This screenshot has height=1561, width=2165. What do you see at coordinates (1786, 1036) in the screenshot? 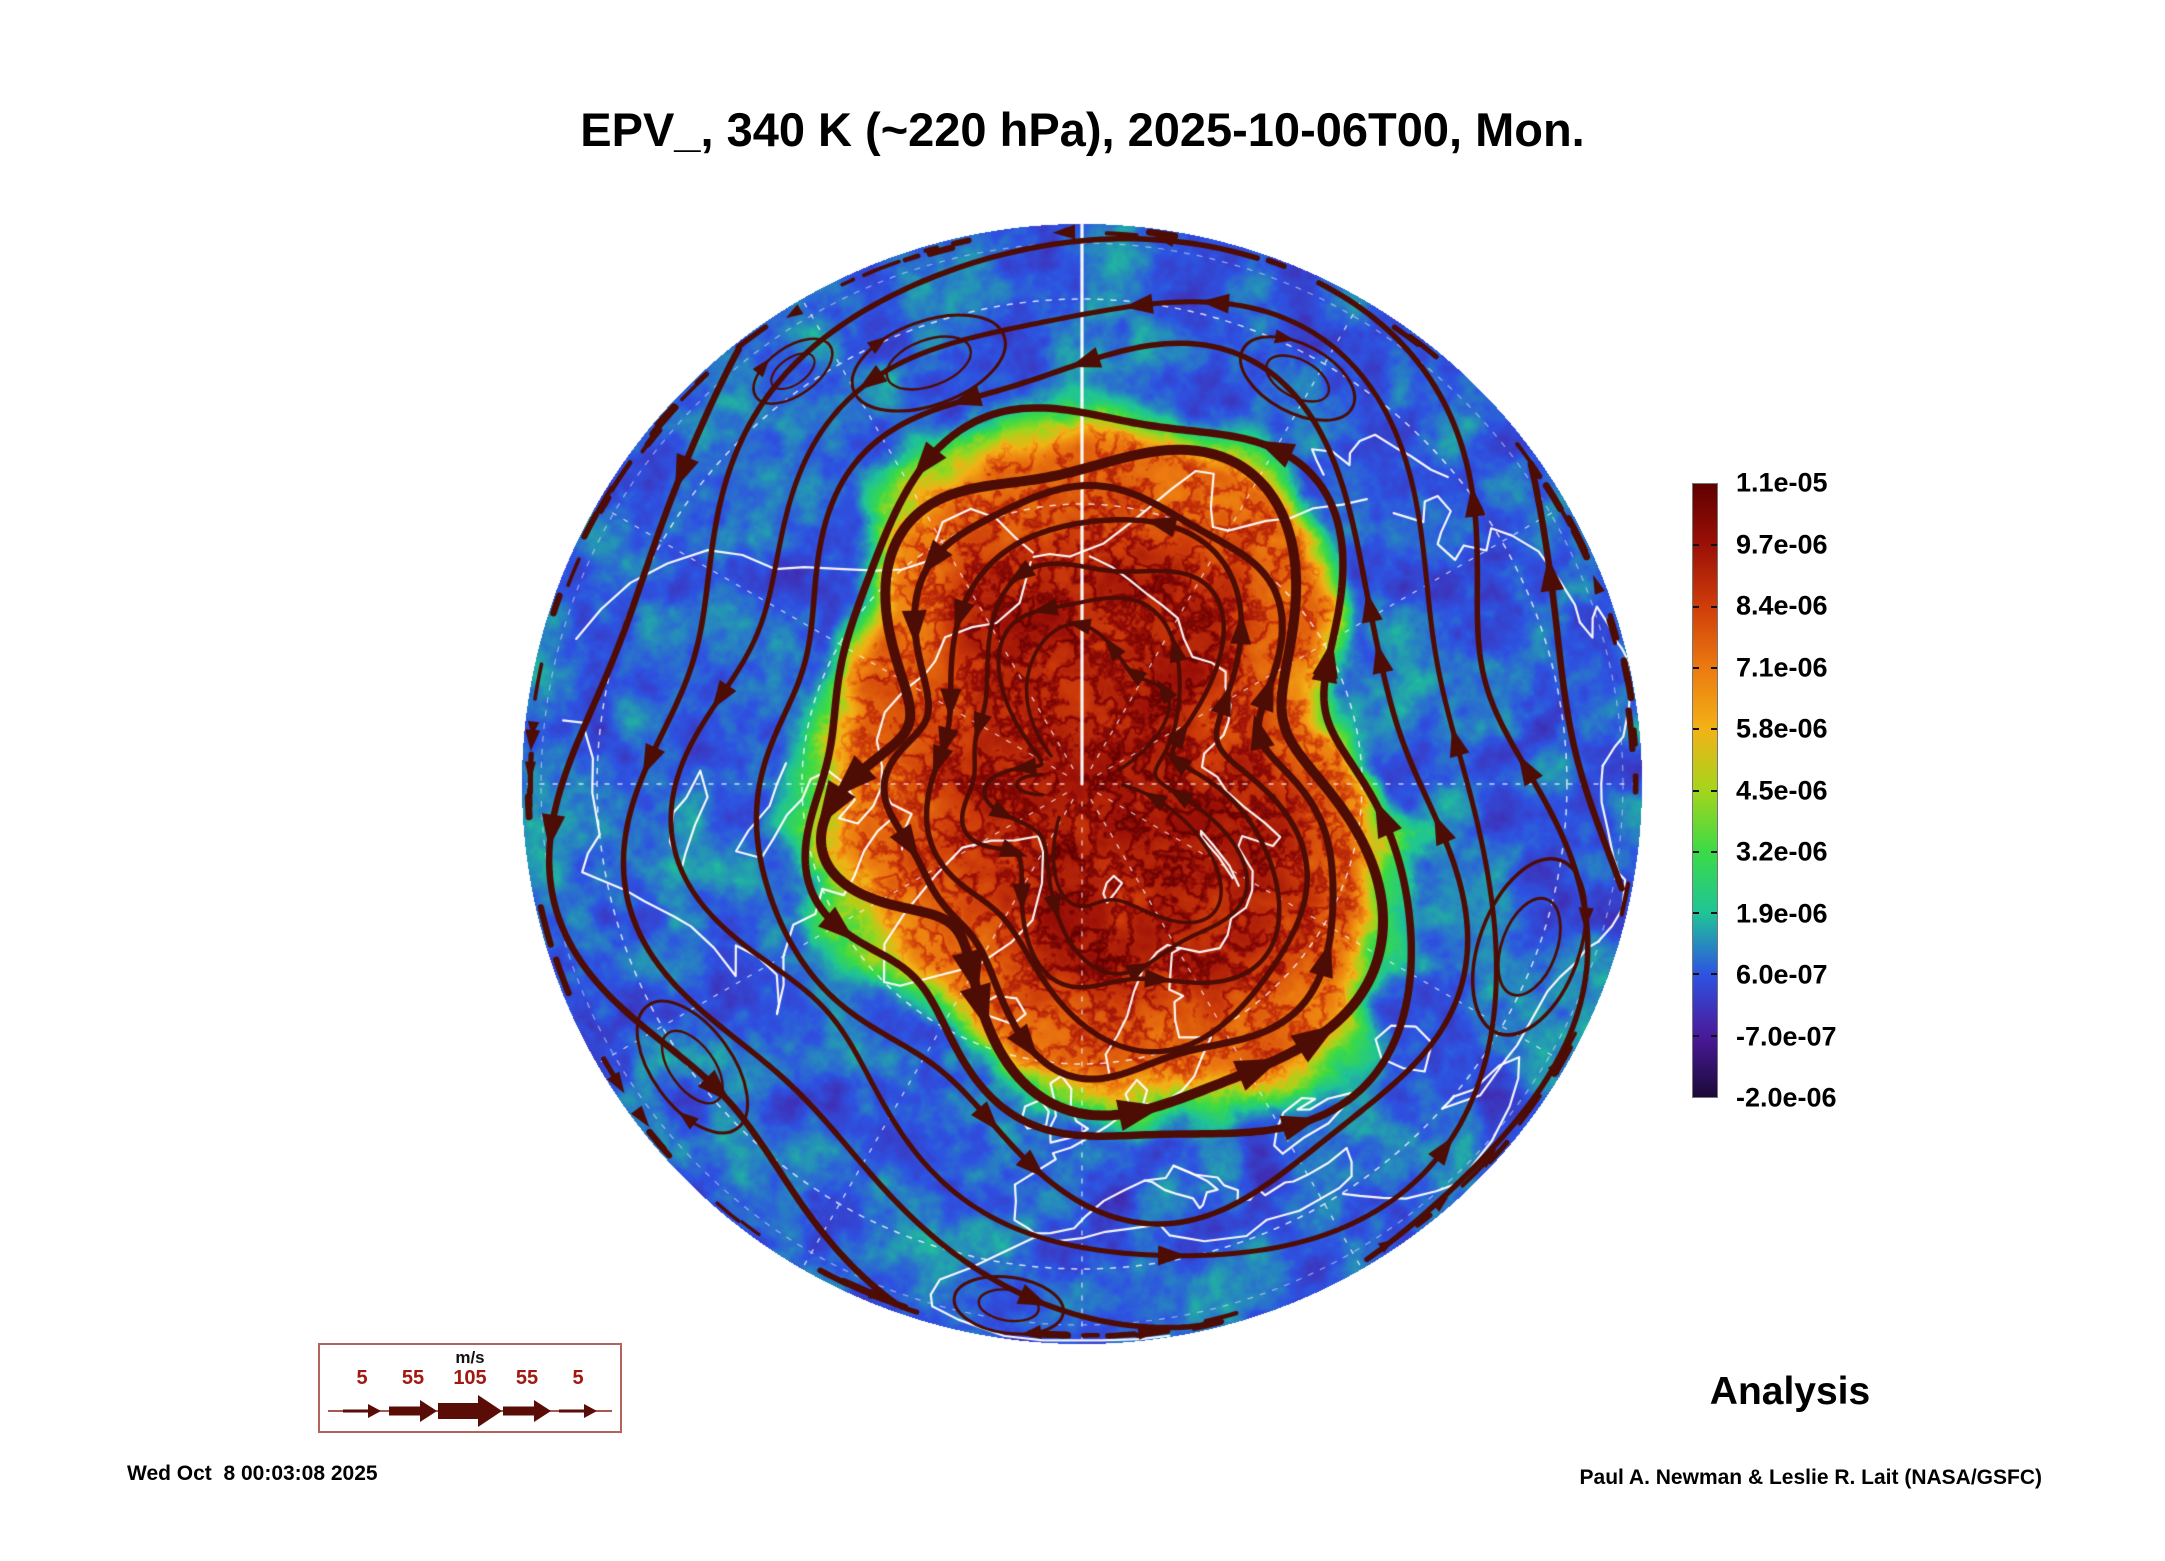
I see `colorbar-tick-label: -7.0e-07` at bounding box center [1786, 1036].